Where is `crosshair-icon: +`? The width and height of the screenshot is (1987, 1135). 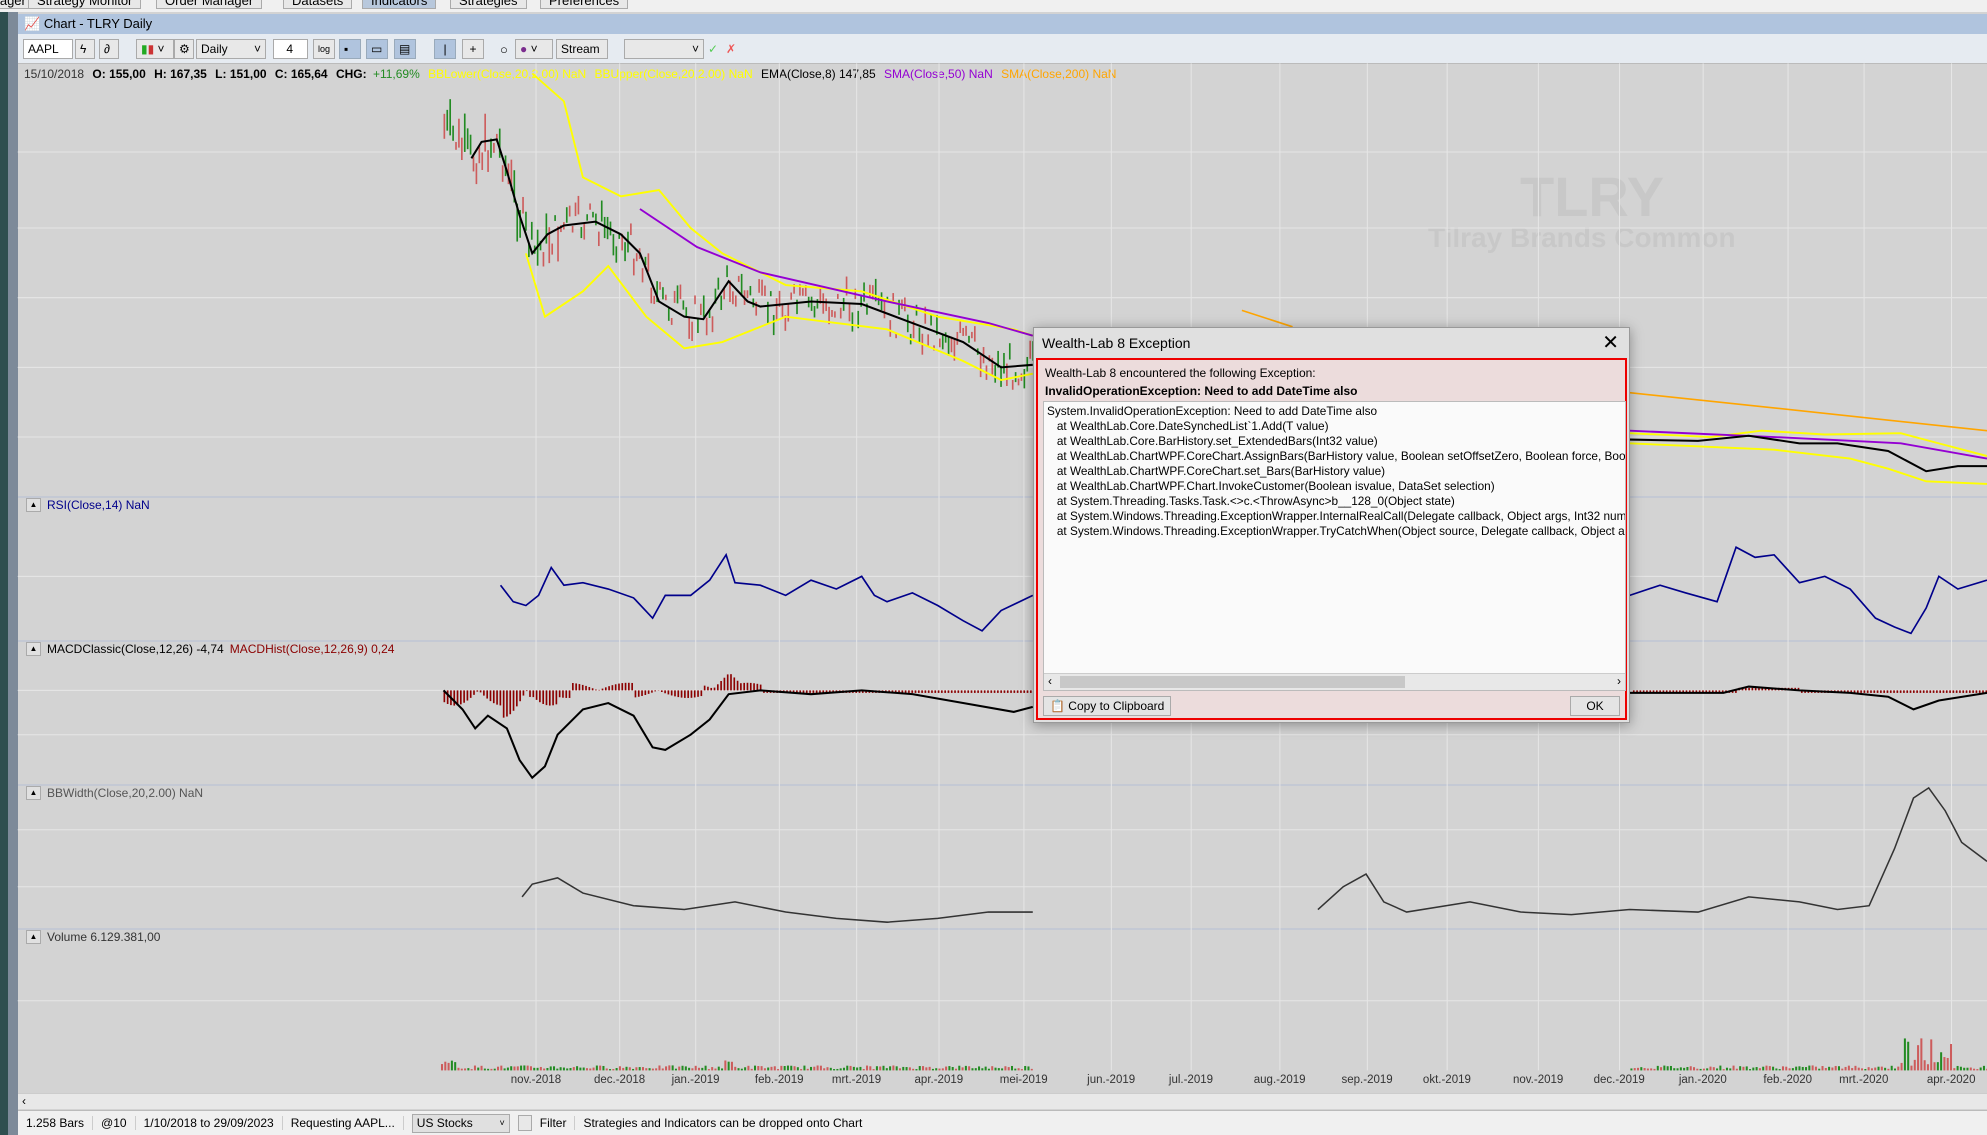
crosshair-icon: + is located at coordinates (473, 49).